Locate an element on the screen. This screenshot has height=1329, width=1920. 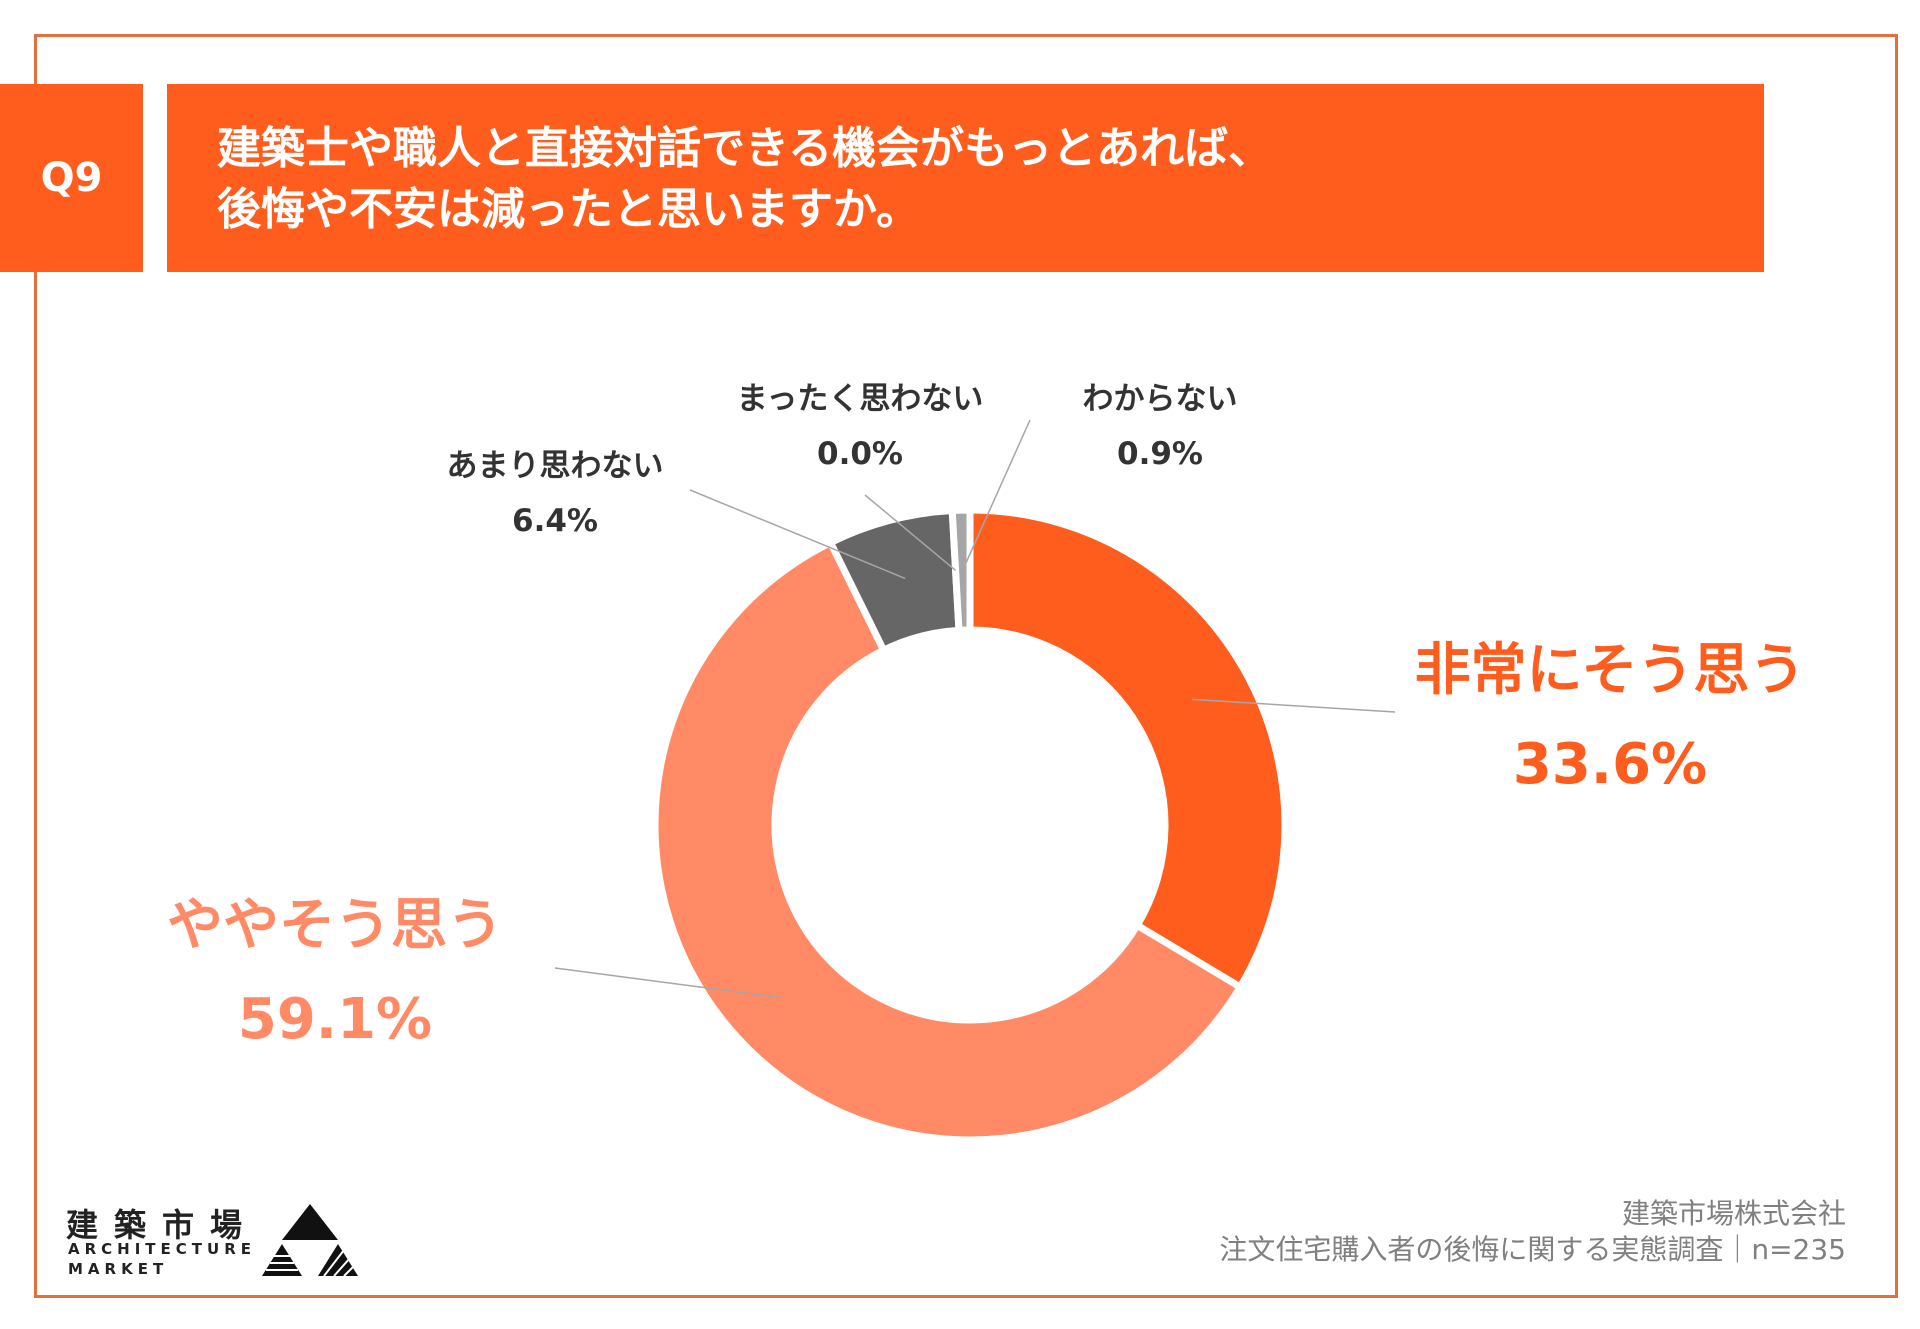
question-text-line1: 建築士や職人と直接対話できる機会がもっとあれば、 is located at coordinates (745, 148).